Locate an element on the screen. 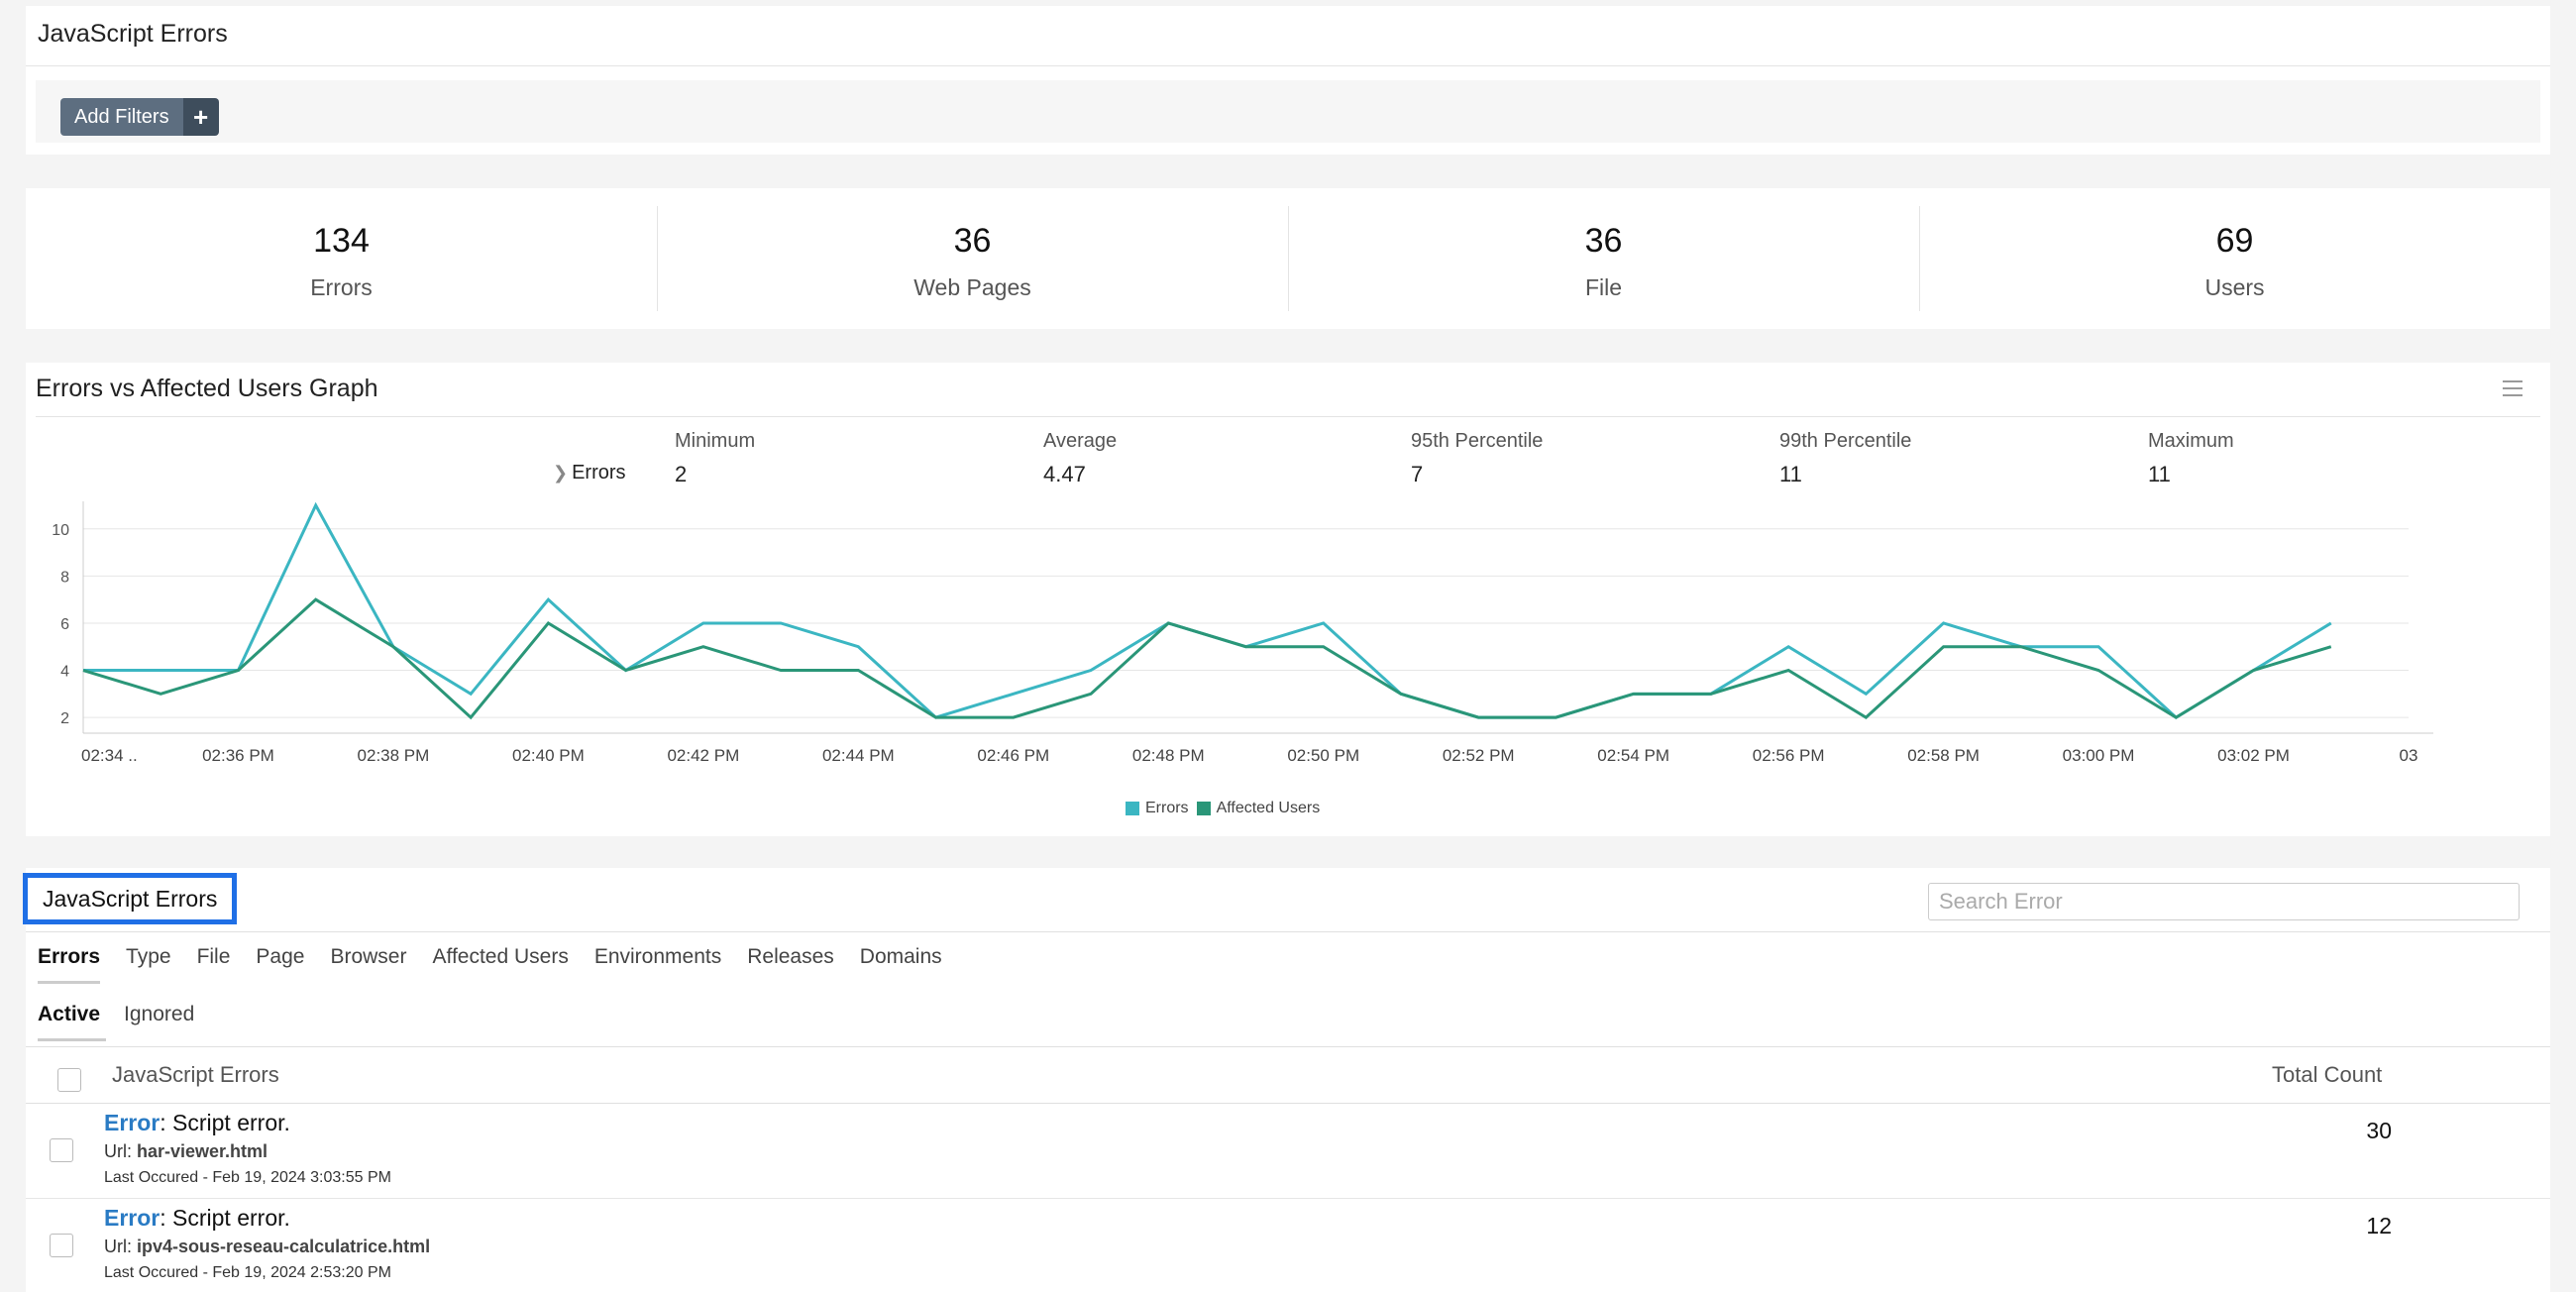  tab-browser: Browser is located at coordinates (369, 957).